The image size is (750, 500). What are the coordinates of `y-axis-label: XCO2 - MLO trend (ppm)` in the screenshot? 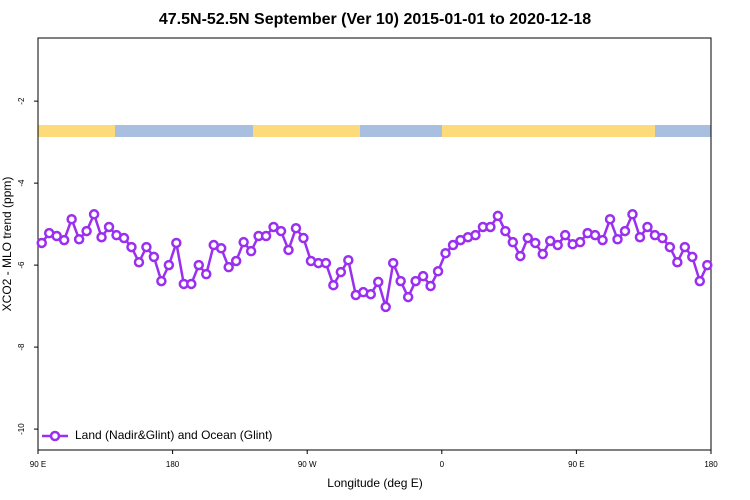 It's located at (7, 244).